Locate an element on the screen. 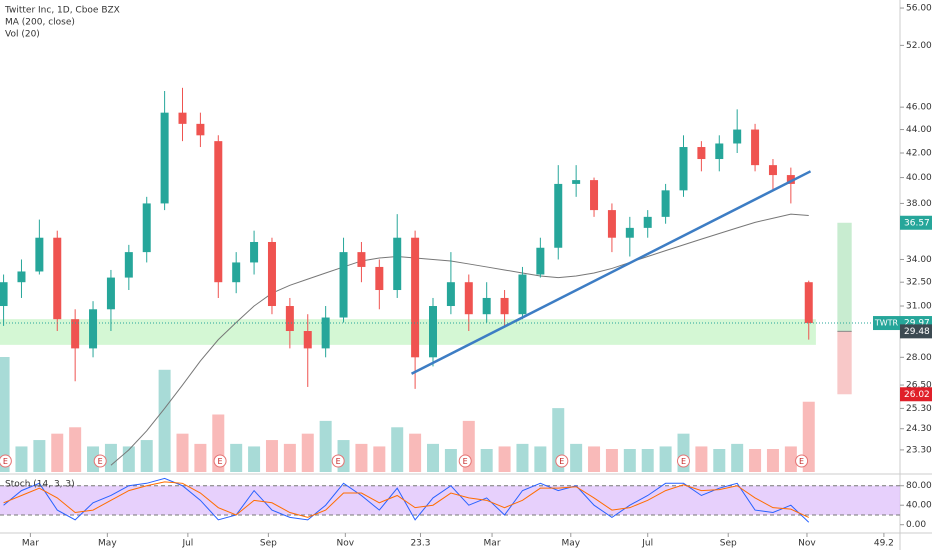 The image size is (932, 550). indicator-label: MA (200, close) is located at coordinates (40, 23).